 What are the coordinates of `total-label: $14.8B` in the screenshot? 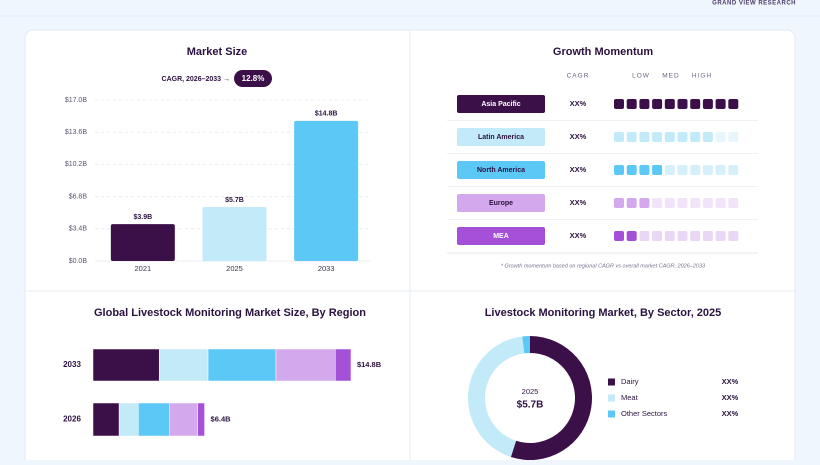 It's located at (369, 364).